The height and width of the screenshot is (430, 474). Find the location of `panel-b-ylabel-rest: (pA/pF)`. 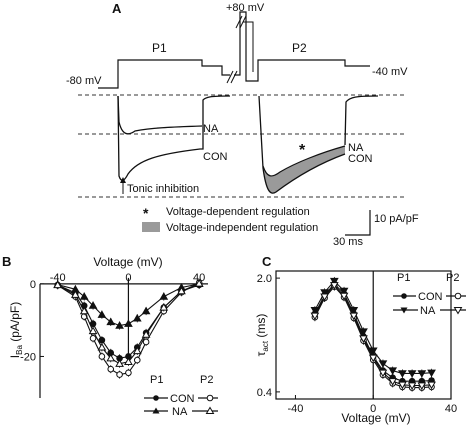

panel-b-ylabel-rest: (pA/pF) is located at coordinates (15, 323).